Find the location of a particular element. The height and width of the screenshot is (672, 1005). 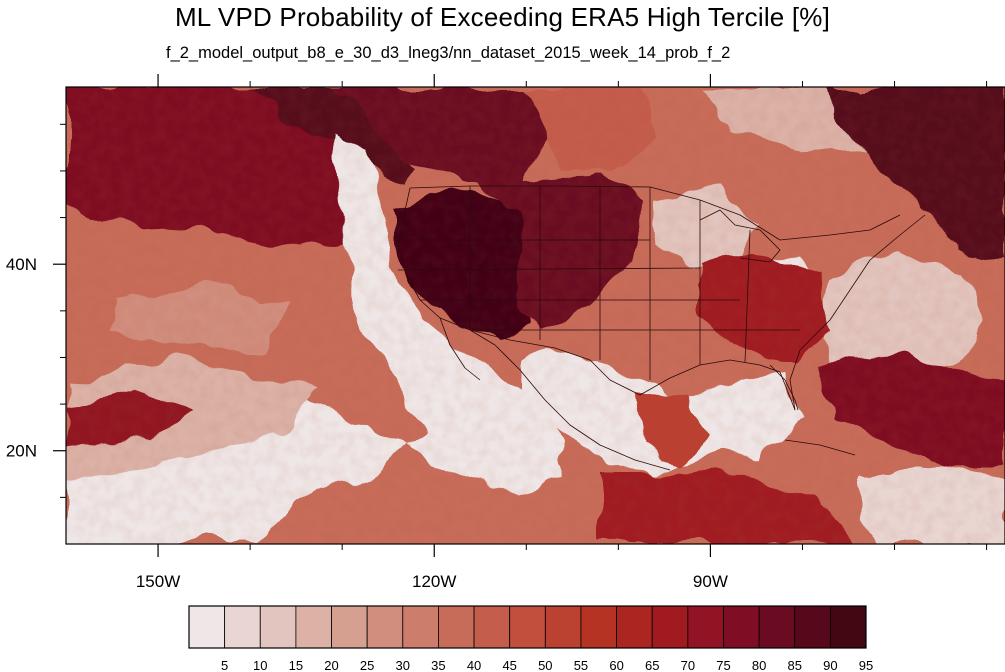

cuba is located at coordinates (820, 447).